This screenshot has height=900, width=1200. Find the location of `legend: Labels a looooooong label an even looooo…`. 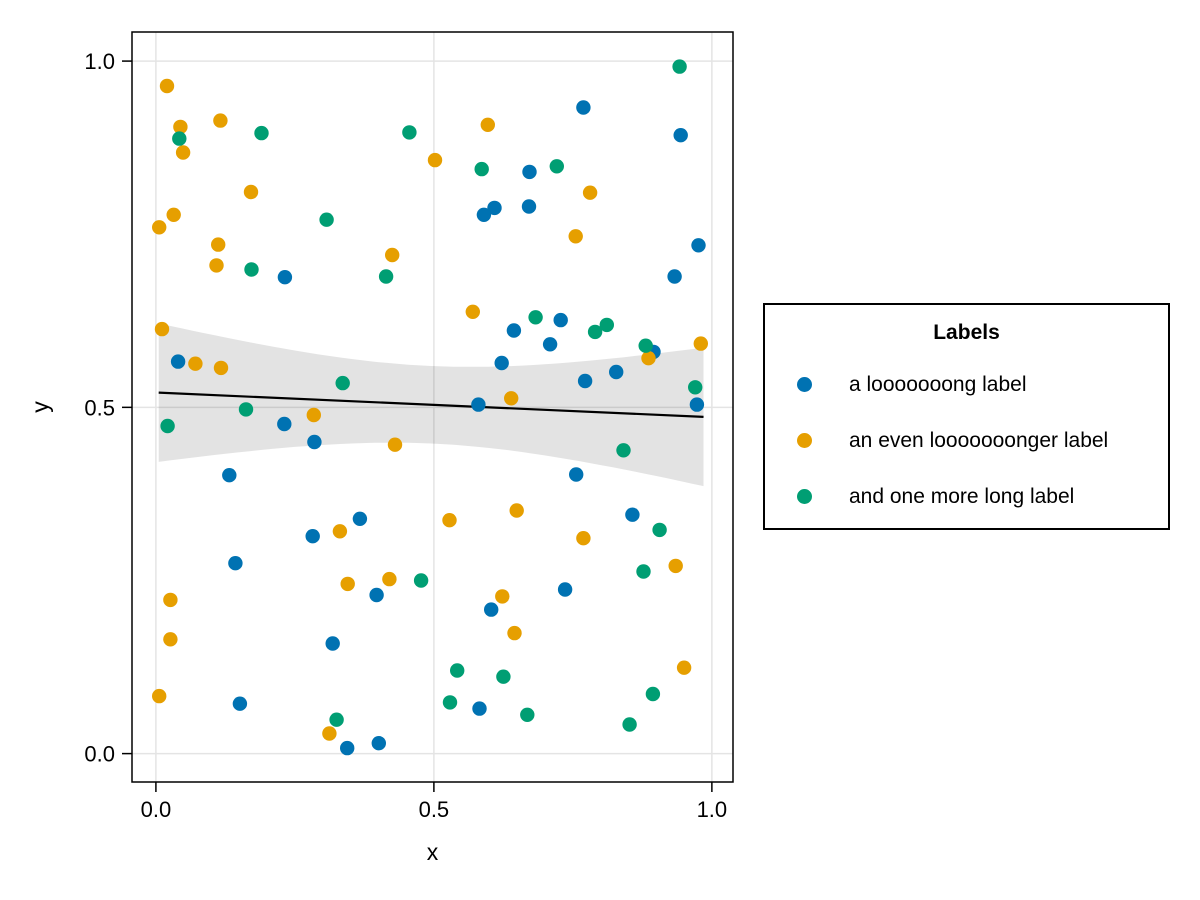

legend: Labels a looooooong label an even looooo… is located at coordinates (966, 416).